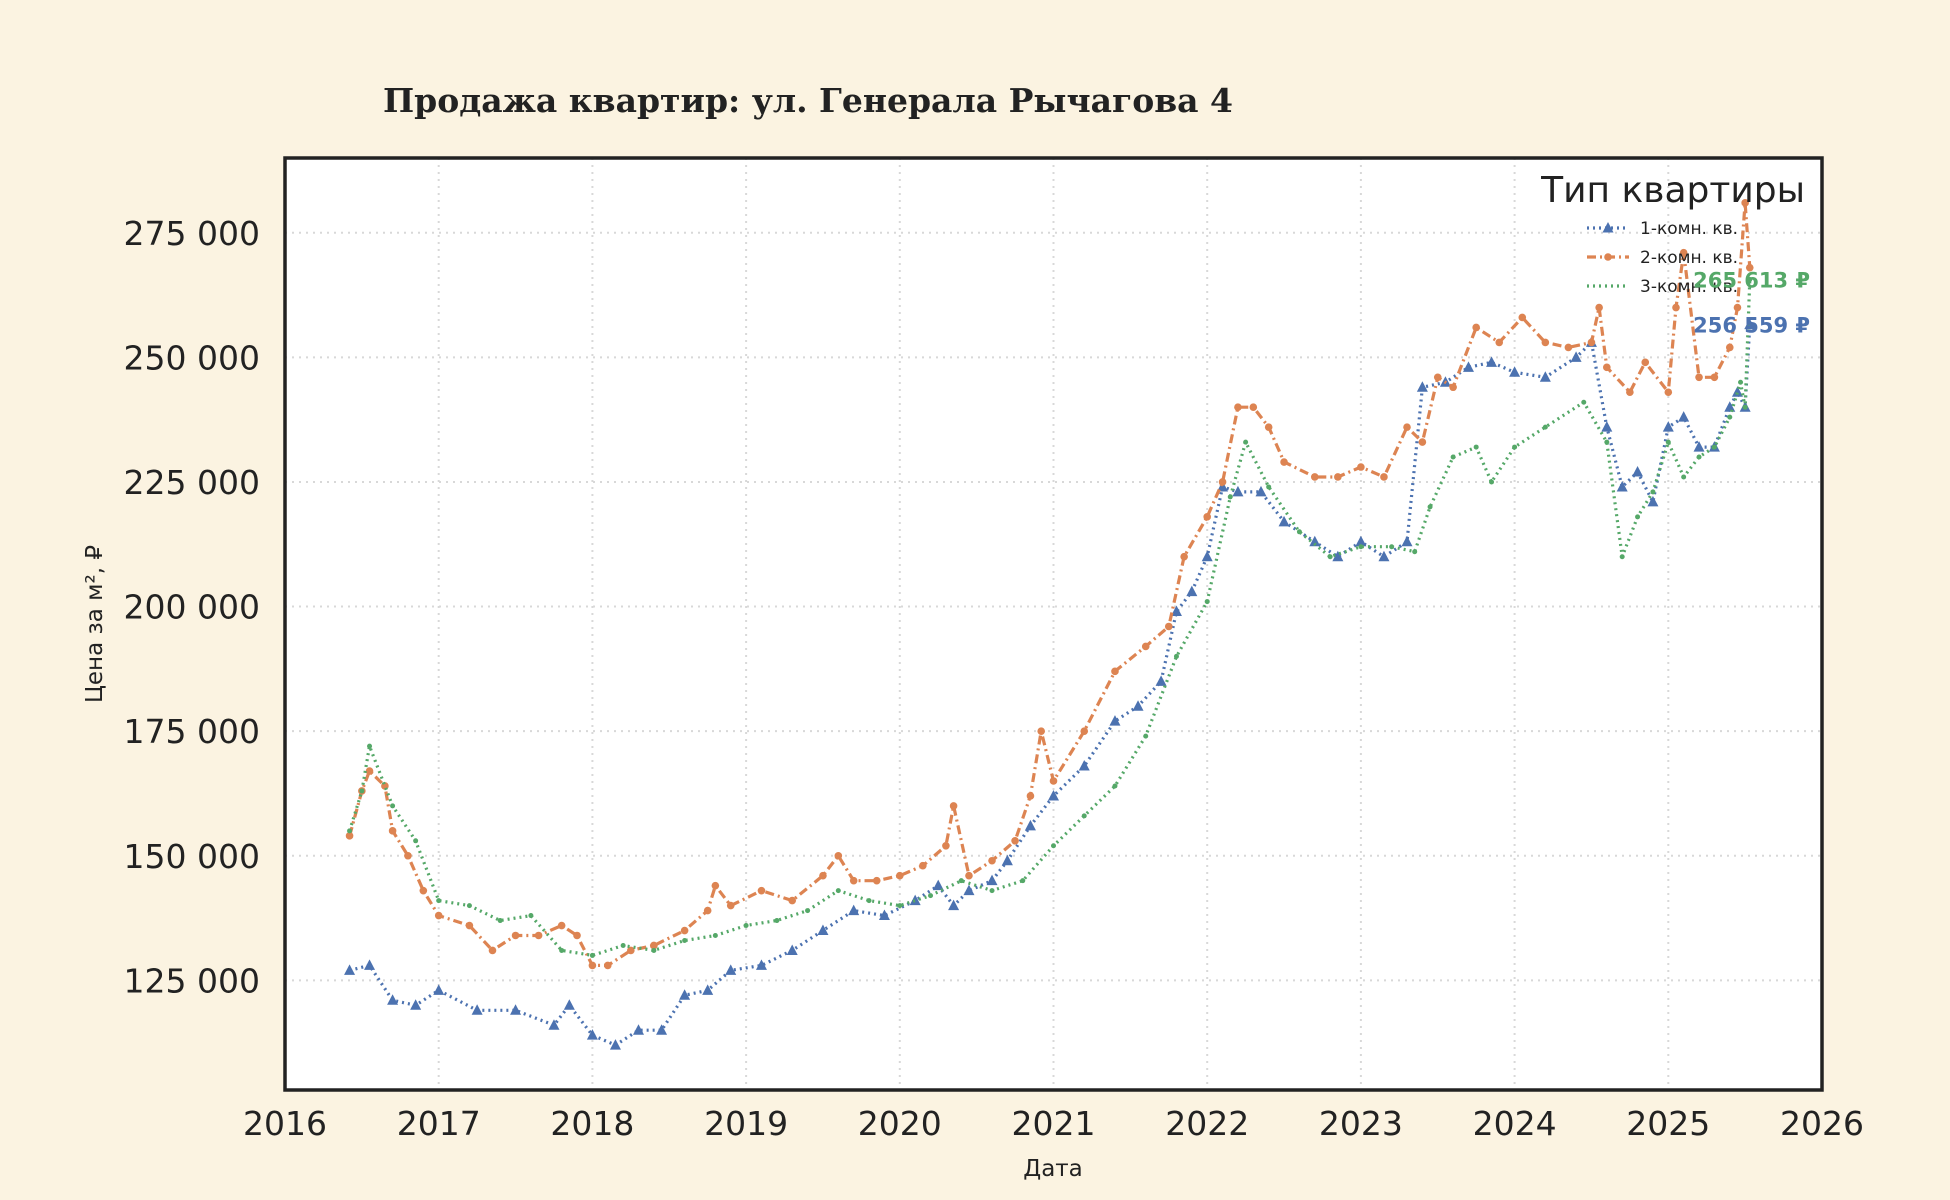 Image resolution: width=1950 pixels, height=1200 pixels. I want to click on legend-marker, so click(1608, 227).